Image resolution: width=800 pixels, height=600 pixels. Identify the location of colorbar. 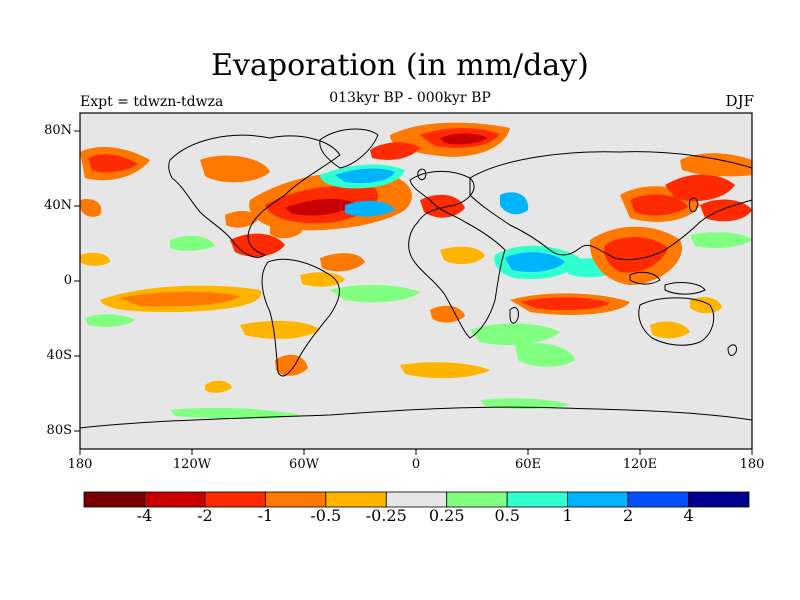
(416, 499).